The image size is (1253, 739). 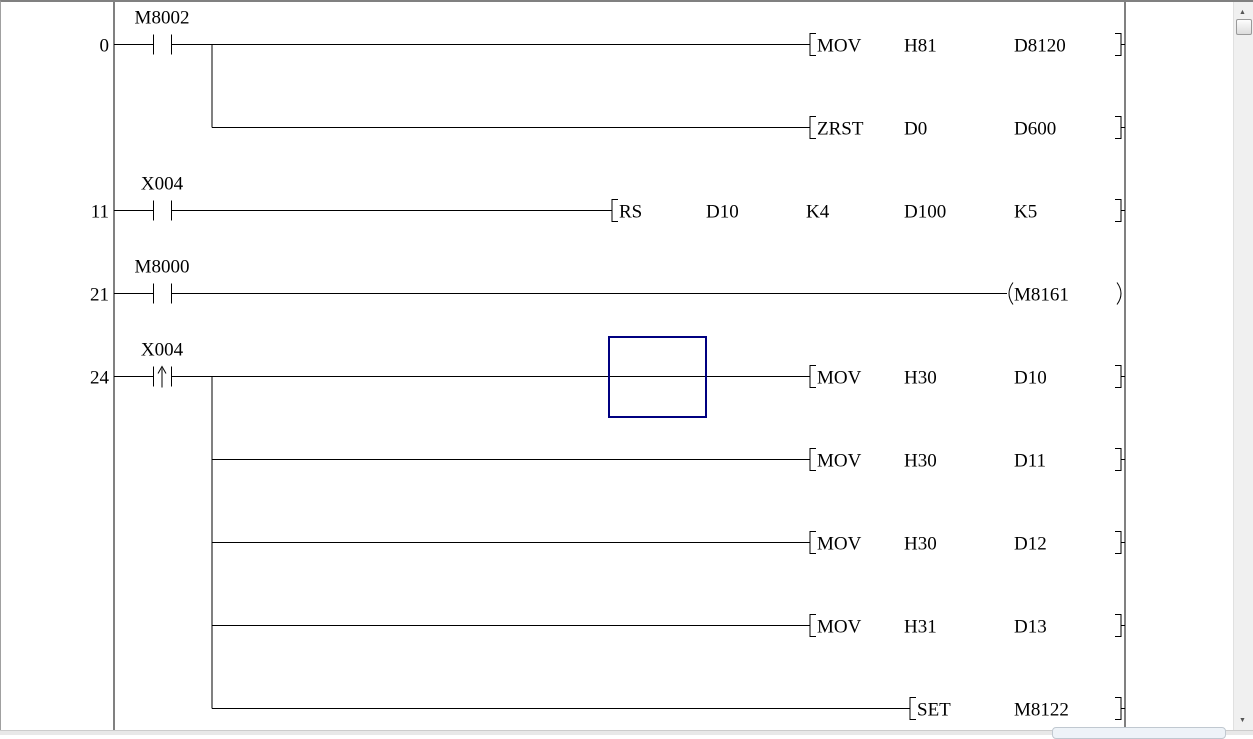 I want to click on instruction-operand: H81, so click(x=920, y=46).